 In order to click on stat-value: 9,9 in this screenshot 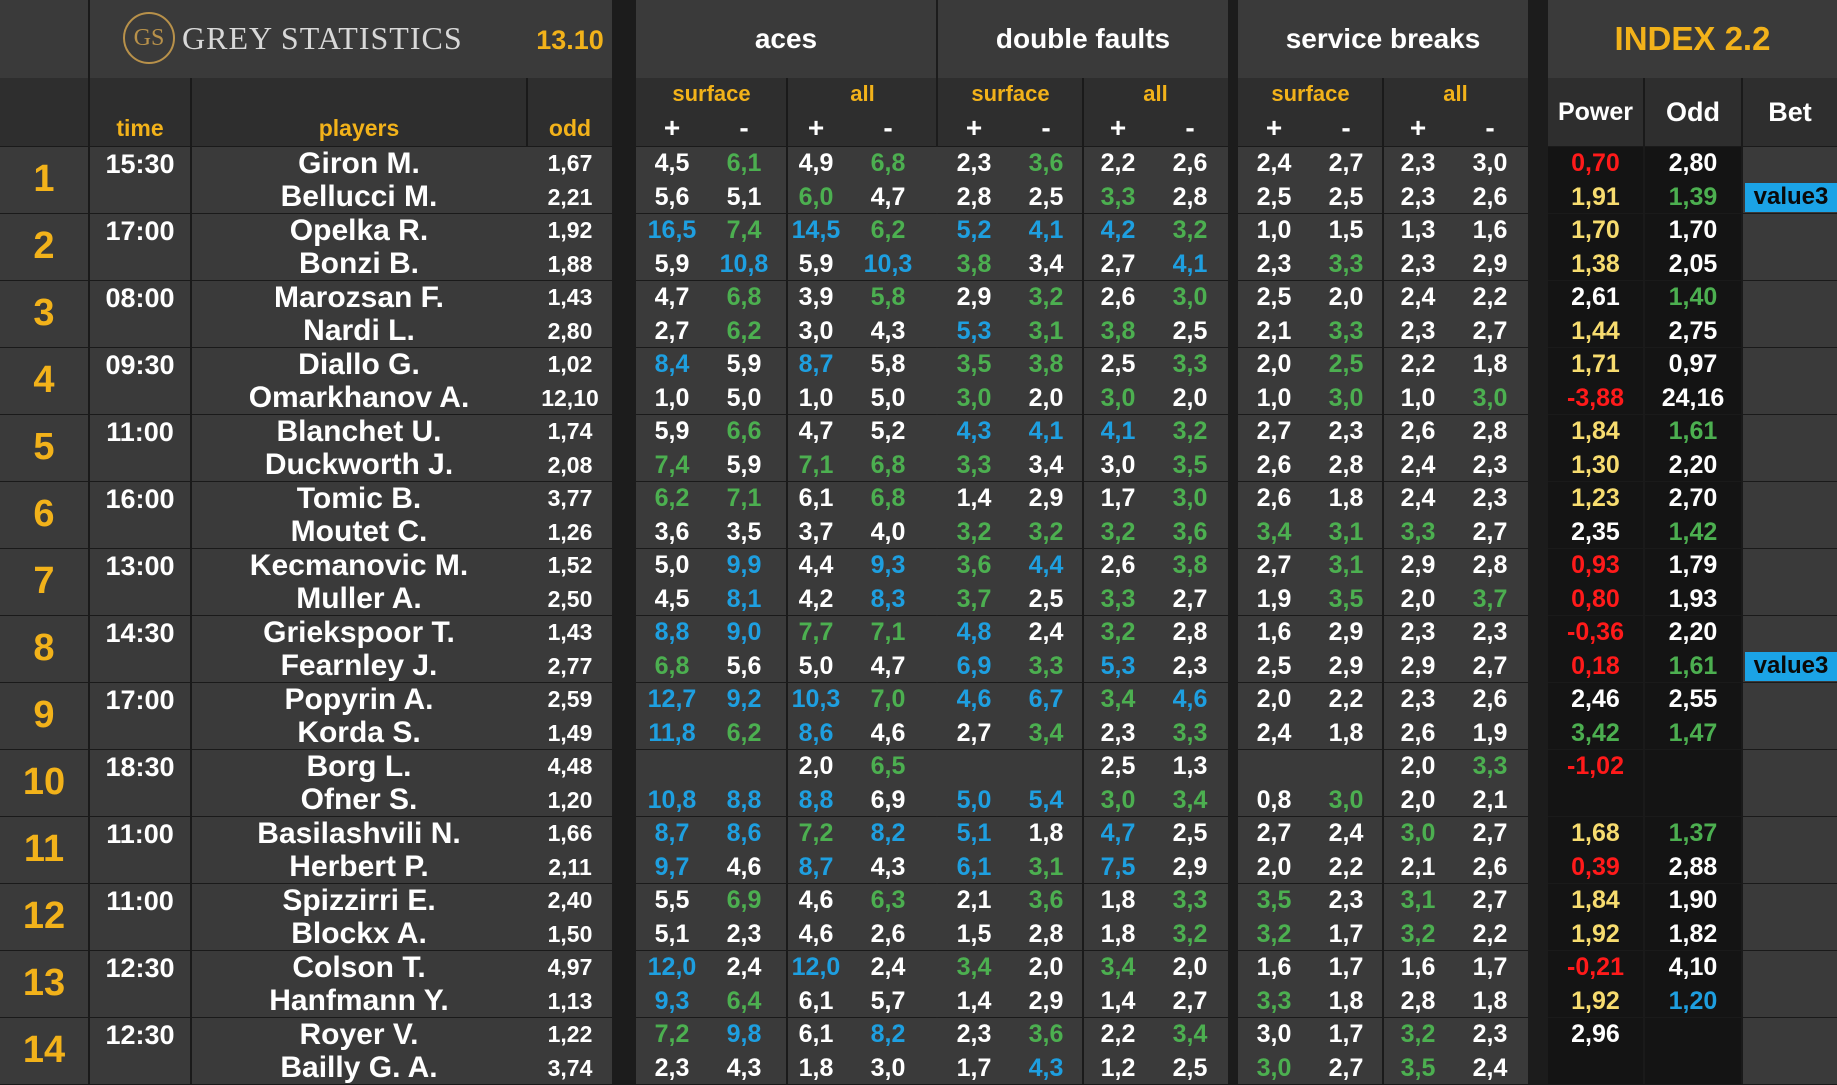, I will do `click(744, 566)`.